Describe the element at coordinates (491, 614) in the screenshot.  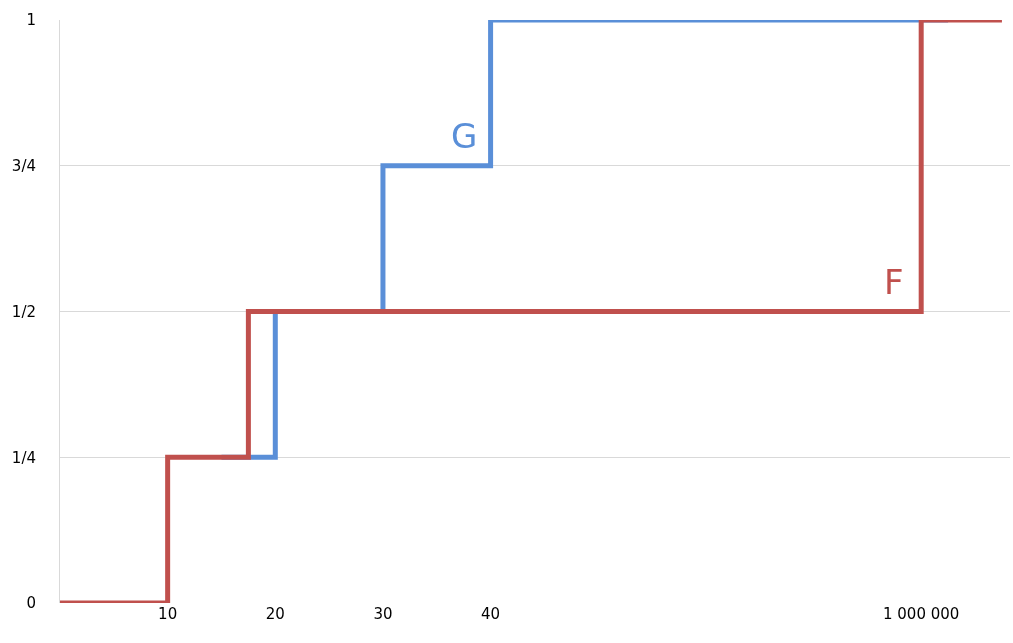
I see `x-tick-label: 40` at that location.